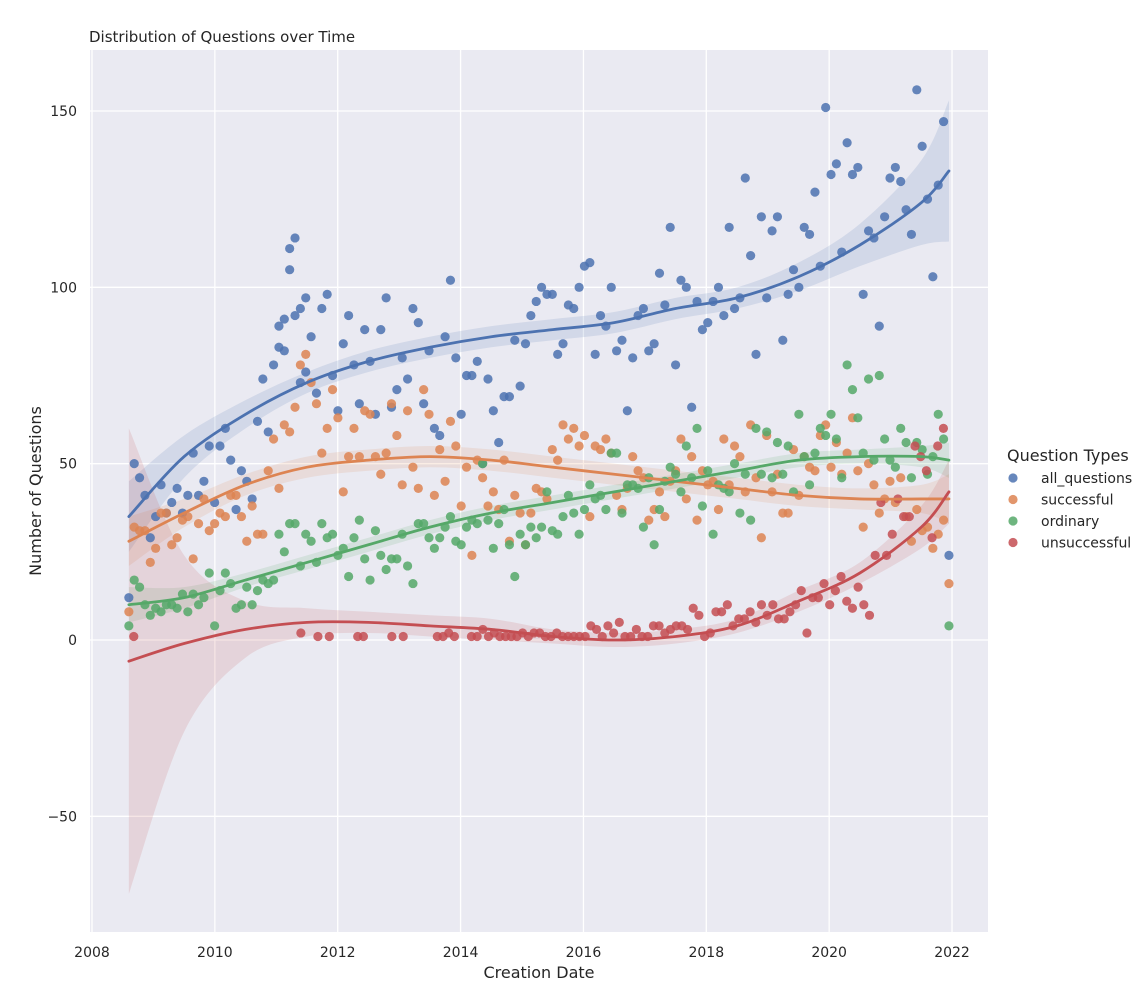 Image resolution: width=1144 pixels, height=1000 pixels. Describe the element at coordinates (35, 491) in the screenshot. I see `y-axis-label: Number of Questions` at that location.